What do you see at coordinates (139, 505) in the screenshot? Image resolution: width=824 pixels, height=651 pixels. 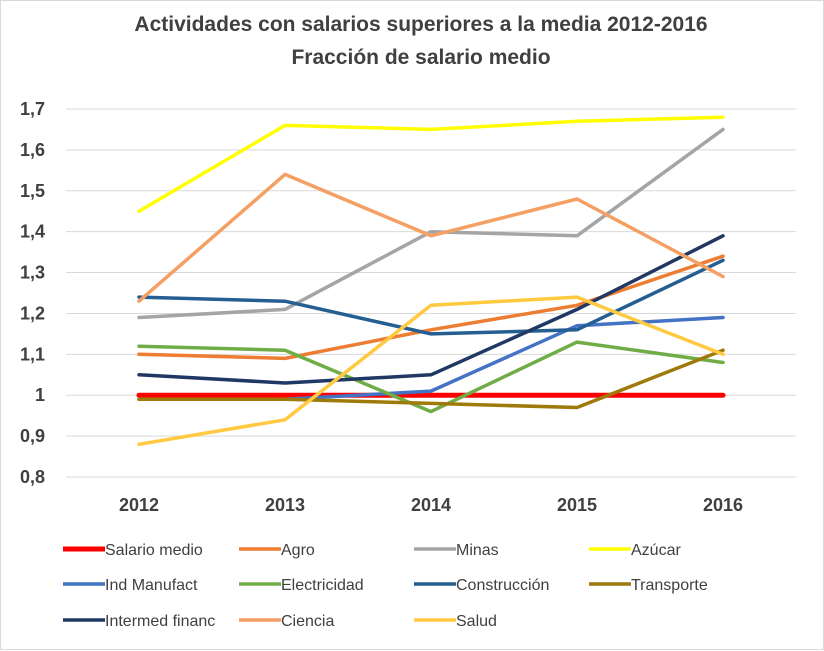 I see `x-tick-label: 2012` at bounding box center [139, 505].